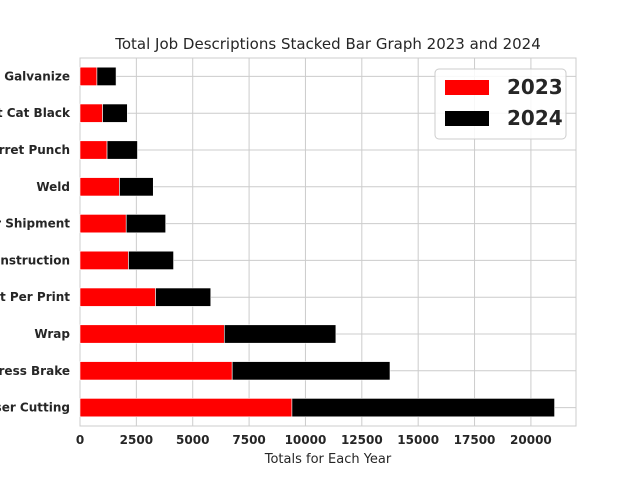 The height and width of the screenshot is (484, 640). Describe the element at coordinates (35, 371) in the screenshot. I see `y-tick-label: ress Brake` at that location.